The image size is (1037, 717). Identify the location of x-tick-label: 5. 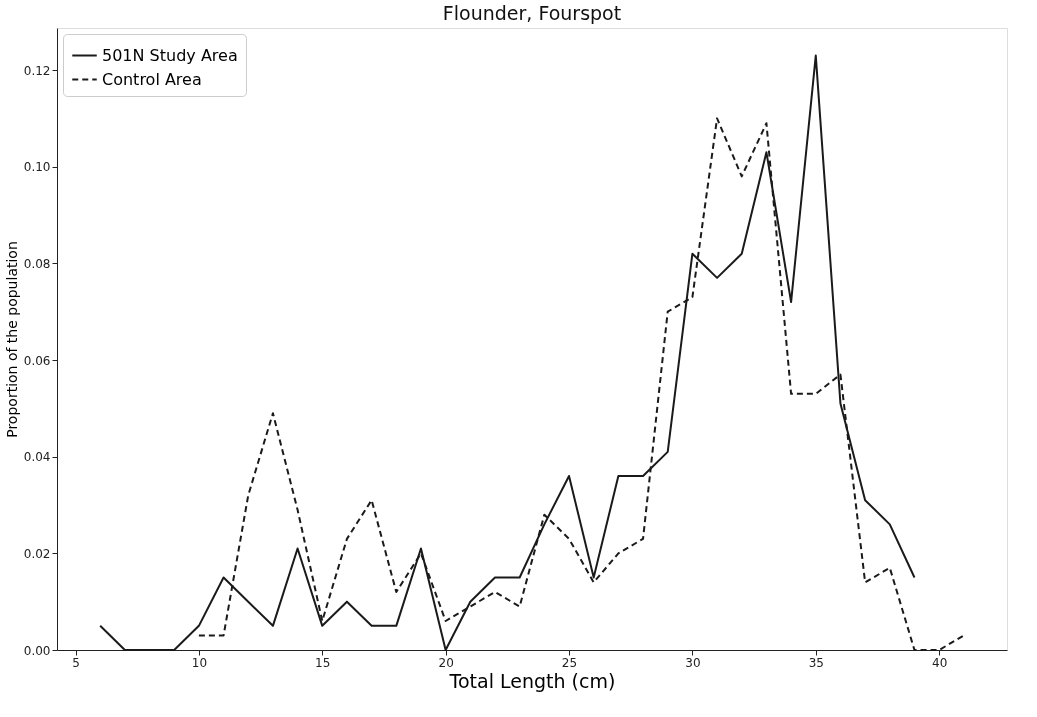
(76, 662).